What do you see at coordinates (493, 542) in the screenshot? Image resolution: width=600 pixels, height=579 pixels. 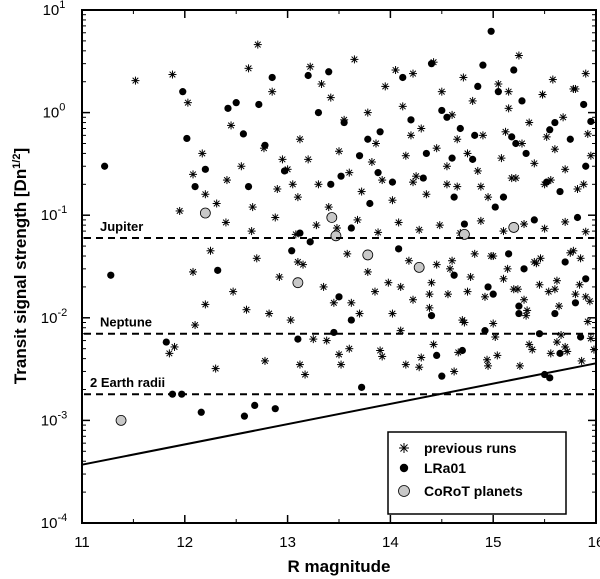 I see `x-tick-label: 15` at bounding box center [493, 542].